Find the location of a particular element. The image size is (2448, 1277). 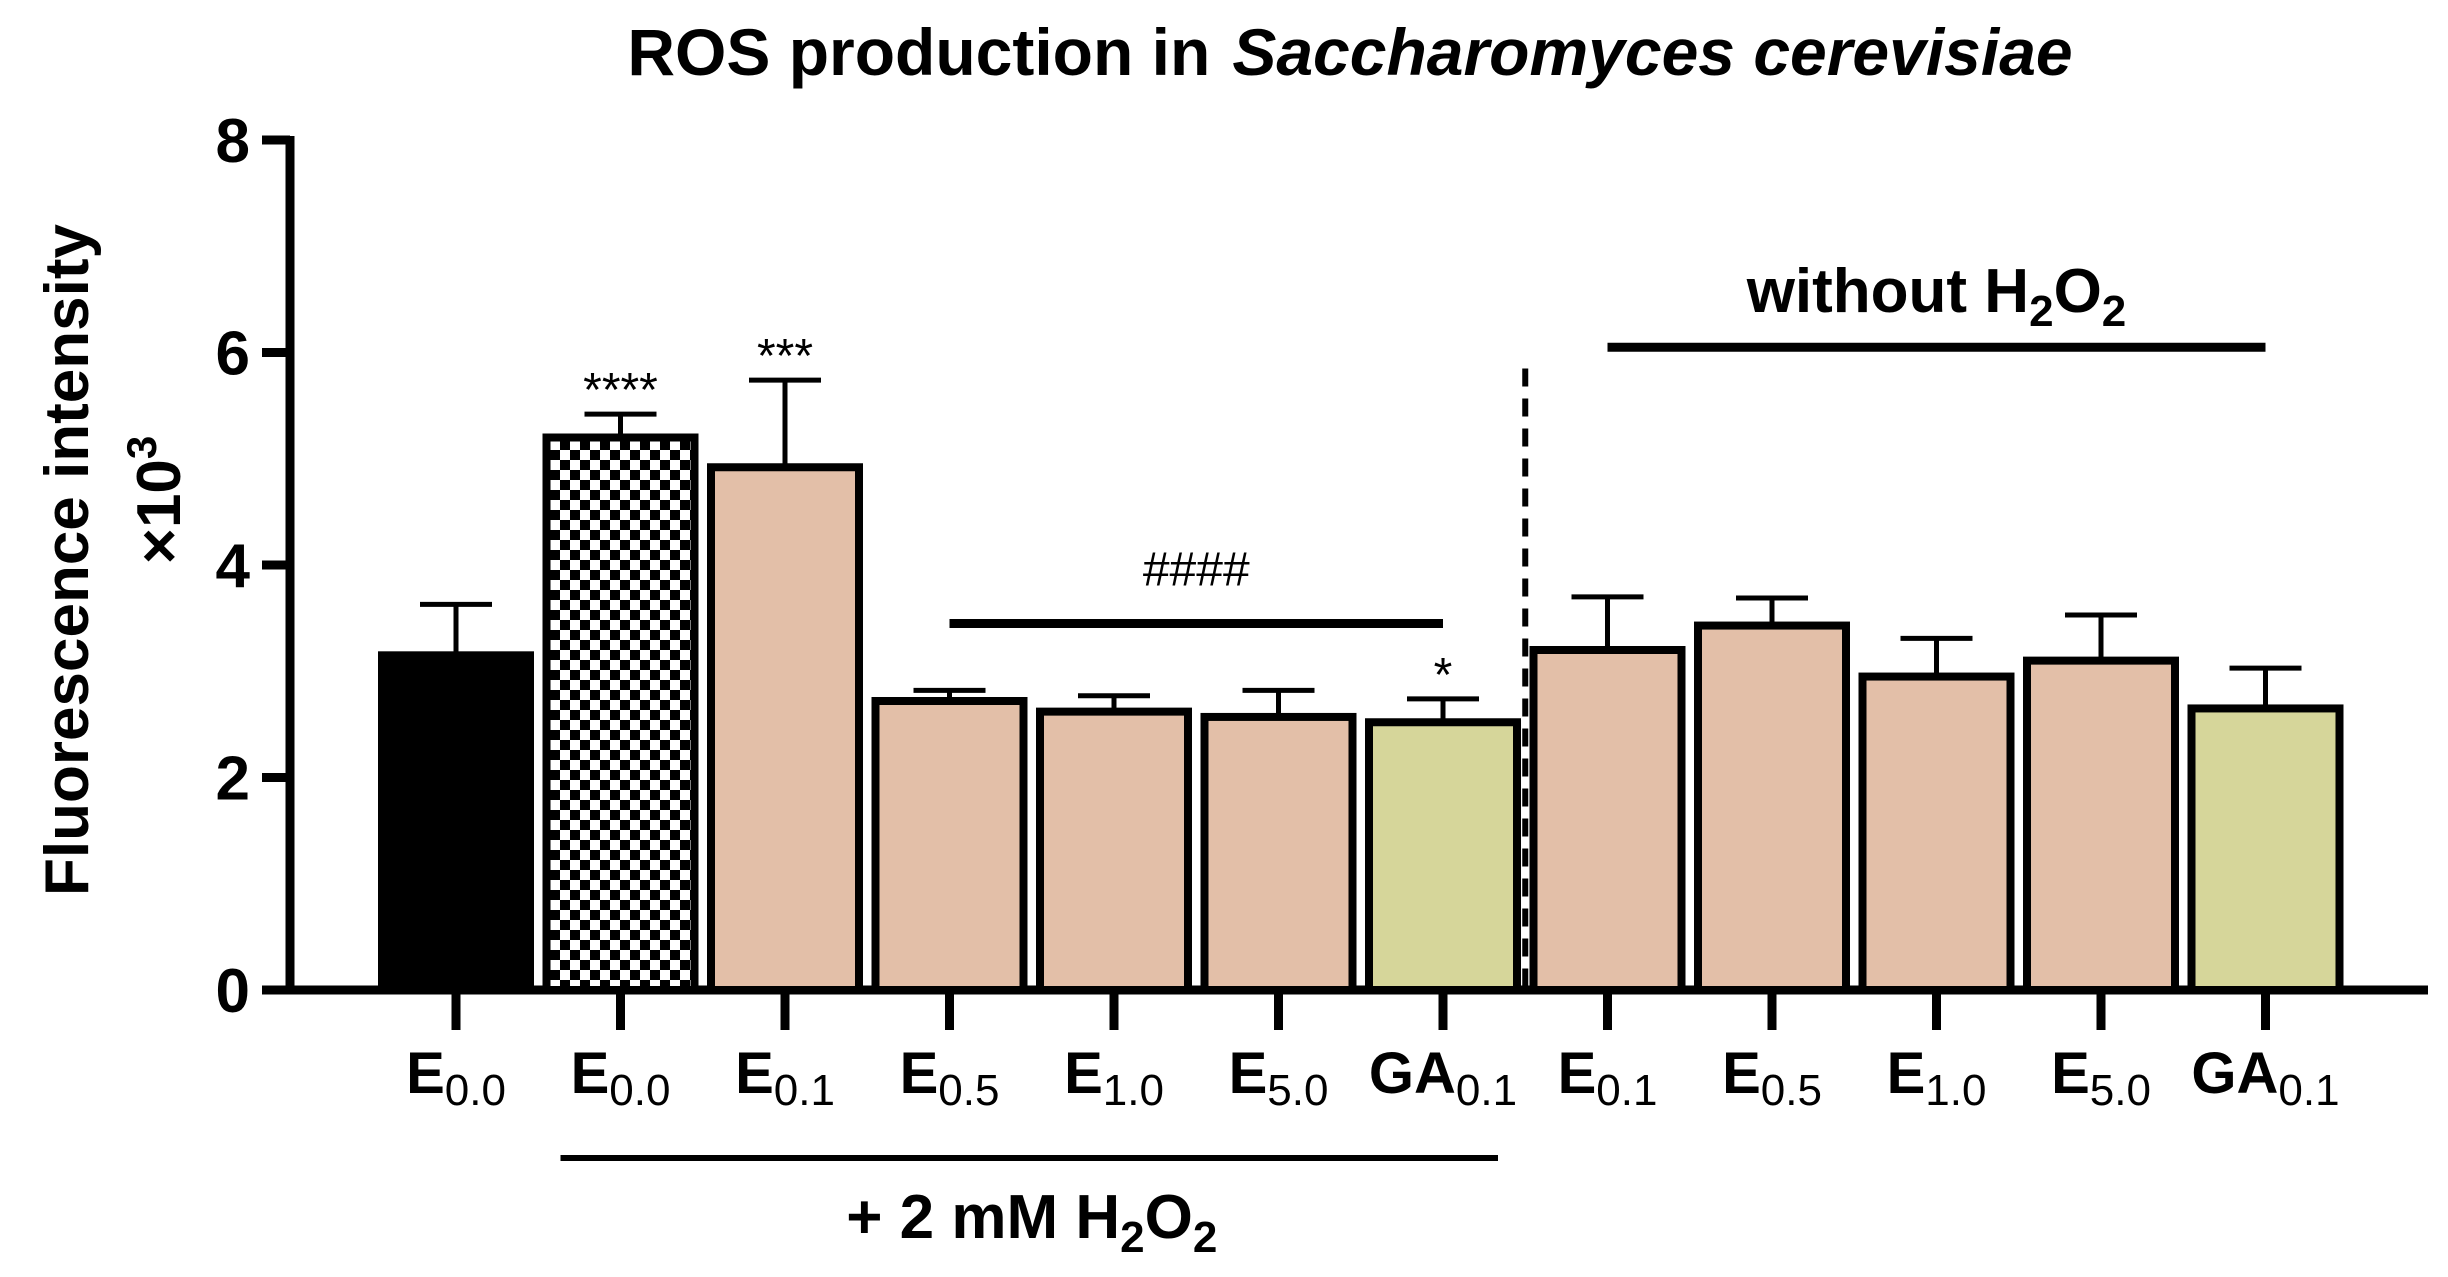

svg-text: ×103 is located at coordinates (156, 500).